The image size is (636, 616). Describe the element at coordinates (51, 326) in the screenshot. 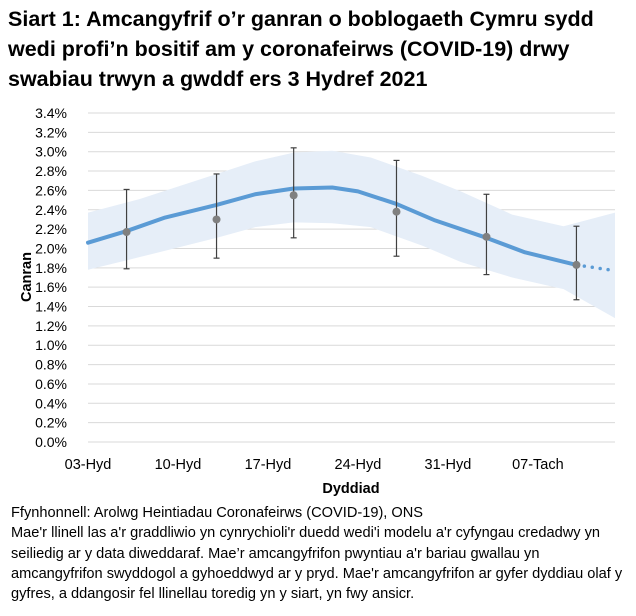

I see `y-tick-label: 1.2%` at that location.